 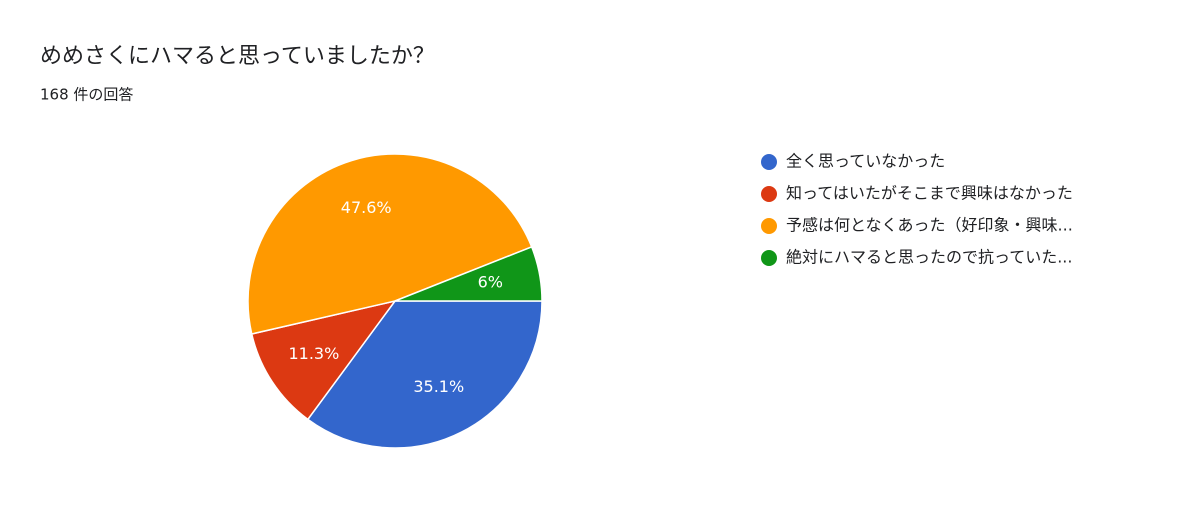 I want to click on legend-label: 知ってはいたがそこまで興味はなかった, so click(x=929, y=193).